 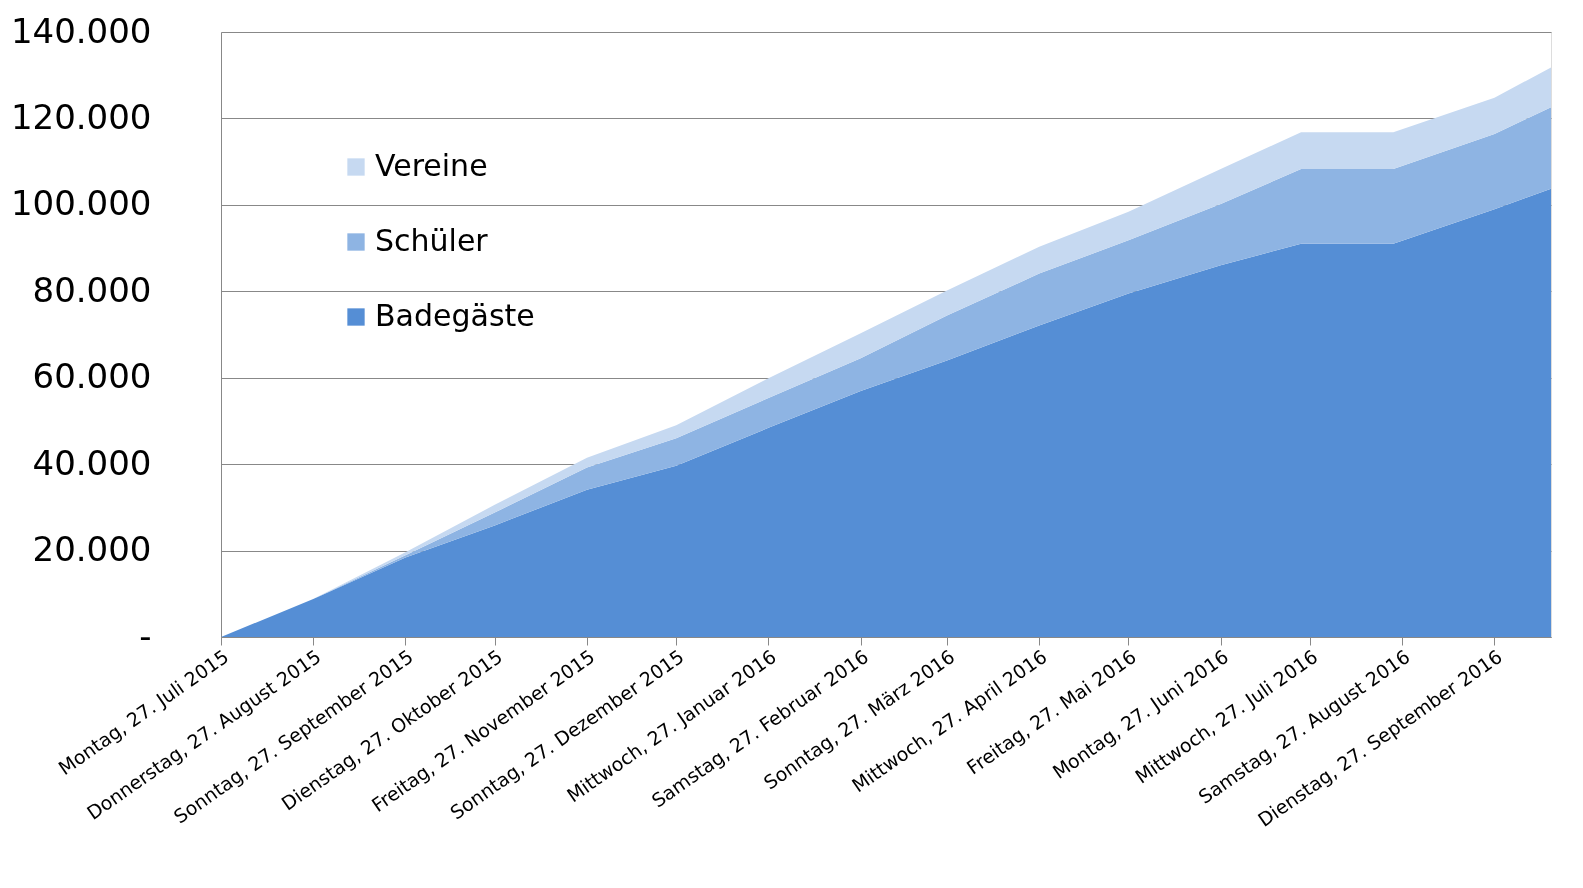 I want to click on y-tick-label: 80.000, so click(x=92, y=289).